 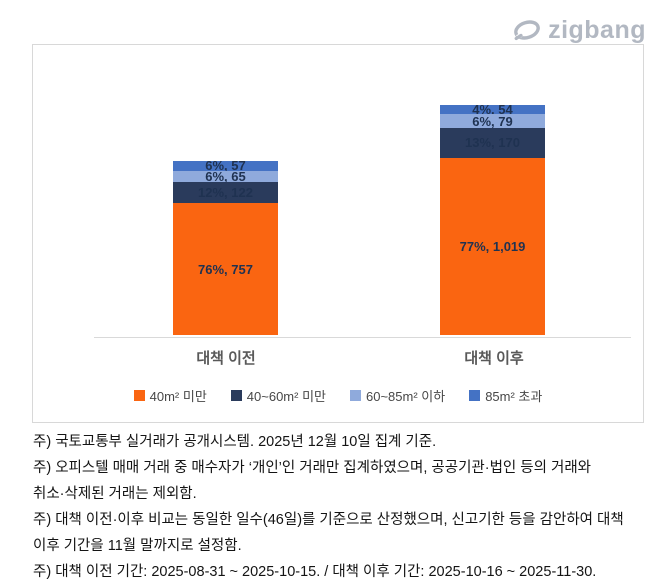 I want to click on segment-label: 13%, 170, so click(x=492, y=143).